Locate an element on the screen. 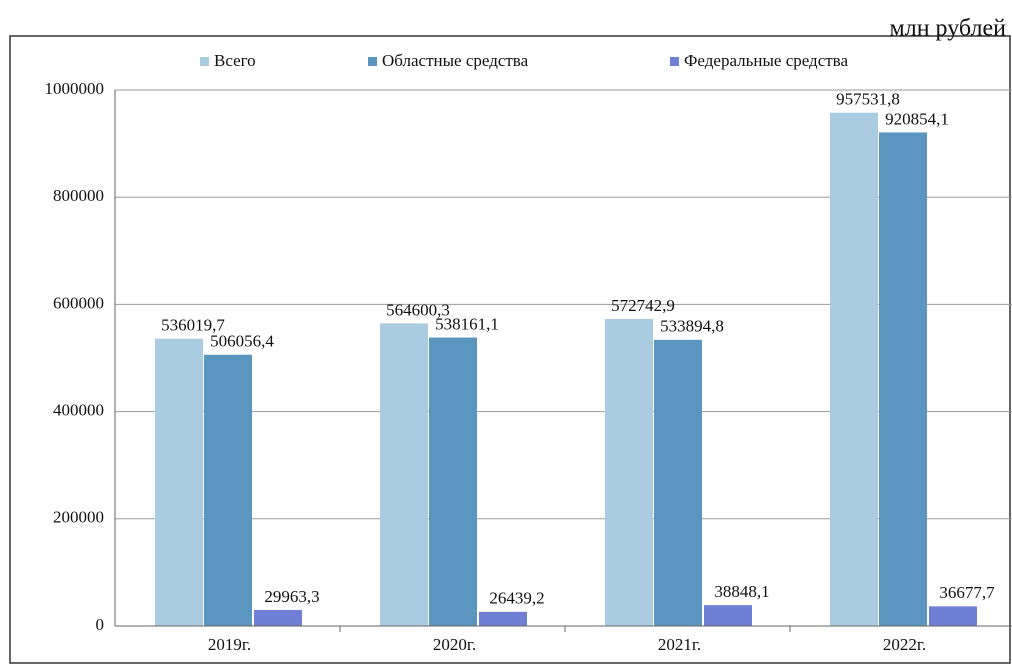 The width and height of the screenshot is (1012, 667). data-label: 538161,1 is located at coordinates (467, 323).